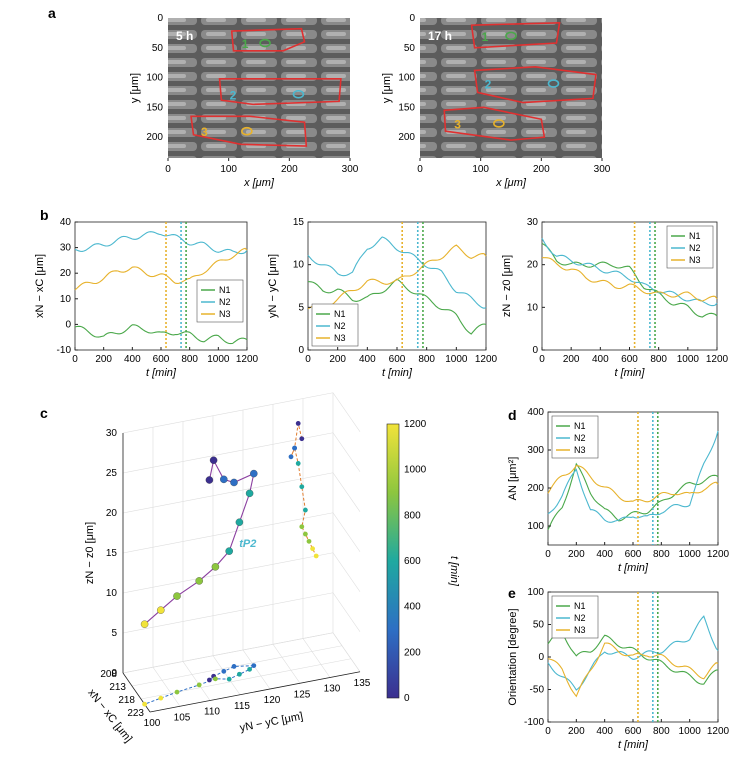 This screenshot has width=750, height=764. What do you see at coordinates (513, 479) in the screenshot?
I see `y-axis-label: AN [μm²]` at bounding box center [513, 479].